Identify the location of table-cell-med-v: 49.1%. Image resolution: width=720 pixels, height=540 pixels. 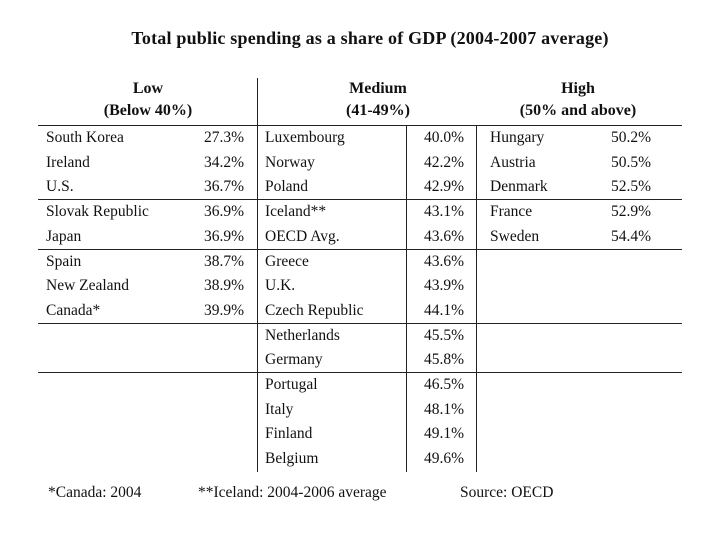
(443, 434).